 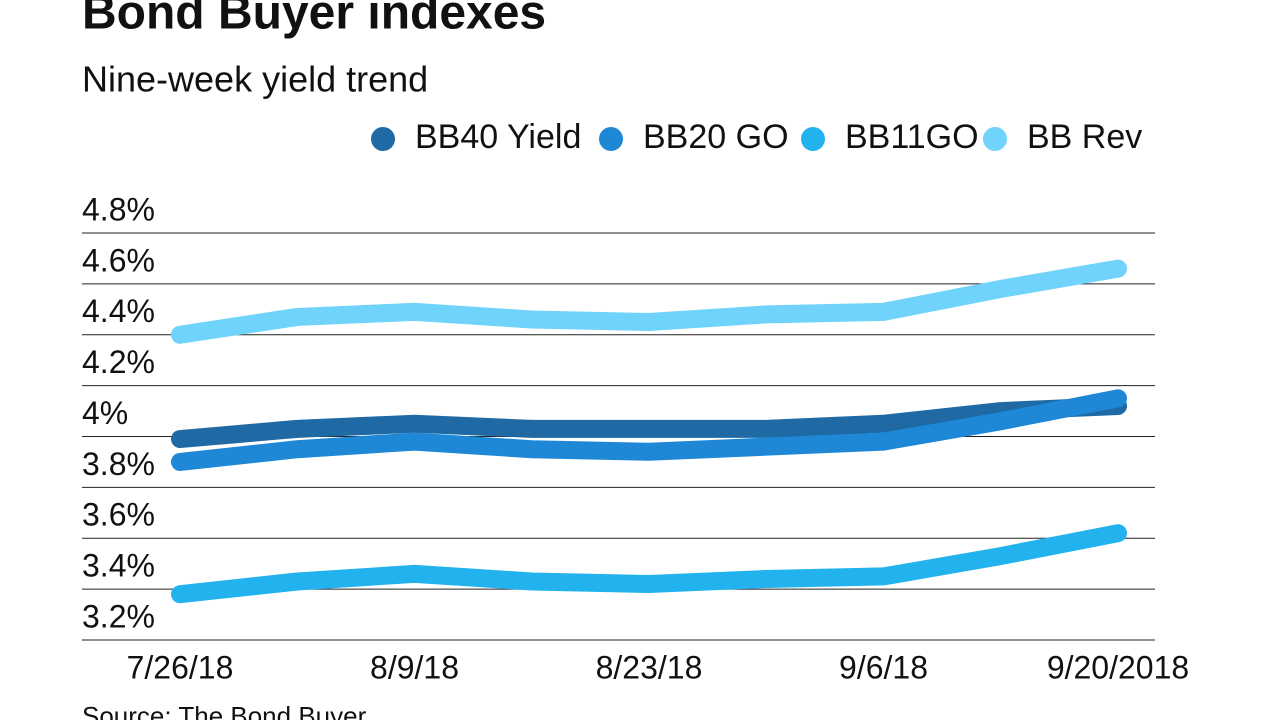 What do you see at coordinates (118, 566) in the screenshot?
I see `y-tick-label: 3.4%` at bounding box center [118, 566].